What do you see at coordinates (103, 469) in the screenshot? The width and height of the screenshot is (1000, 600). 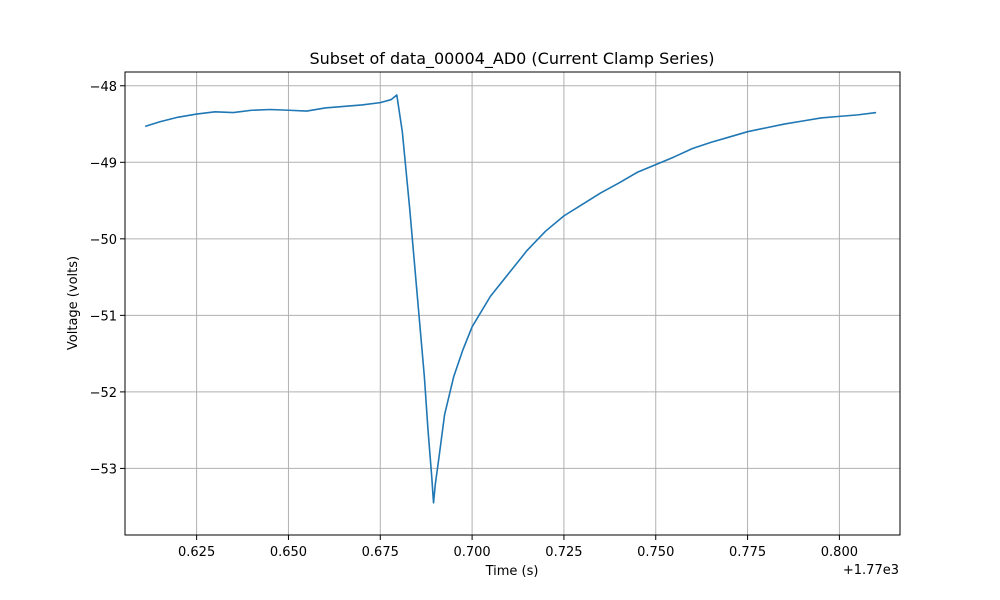 I see `y-tick-label: −53` at bounding box center [103, 469].